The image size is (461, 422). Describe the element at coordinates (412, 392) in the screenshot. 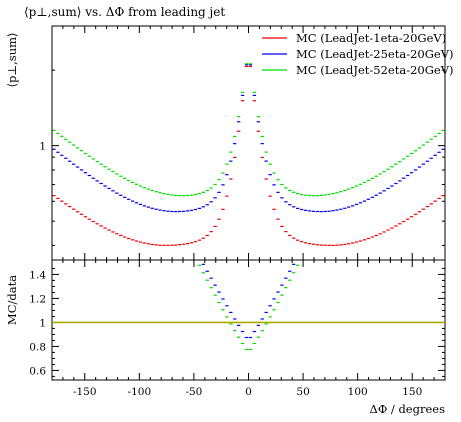

I see `x-tick-label: 150` at that location.